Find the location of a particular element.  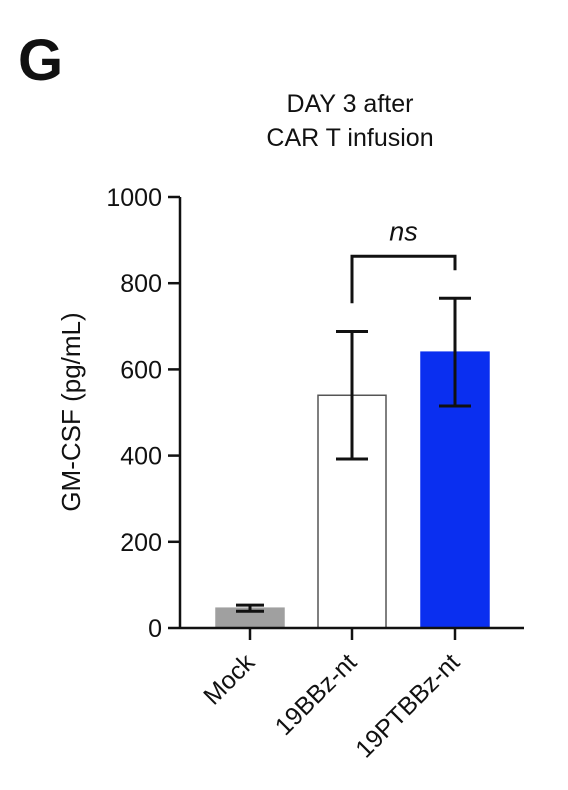

significance-bracket is located at coordinates (403, 279).